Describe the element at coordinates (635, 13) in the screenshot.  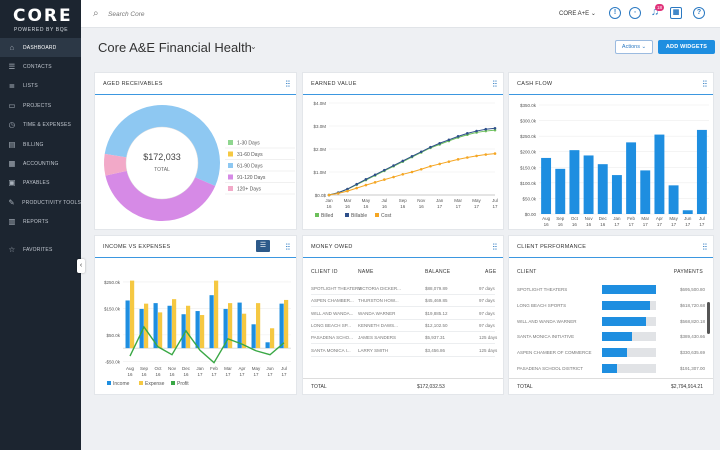
I see `chat-icon: ◦` at that location.